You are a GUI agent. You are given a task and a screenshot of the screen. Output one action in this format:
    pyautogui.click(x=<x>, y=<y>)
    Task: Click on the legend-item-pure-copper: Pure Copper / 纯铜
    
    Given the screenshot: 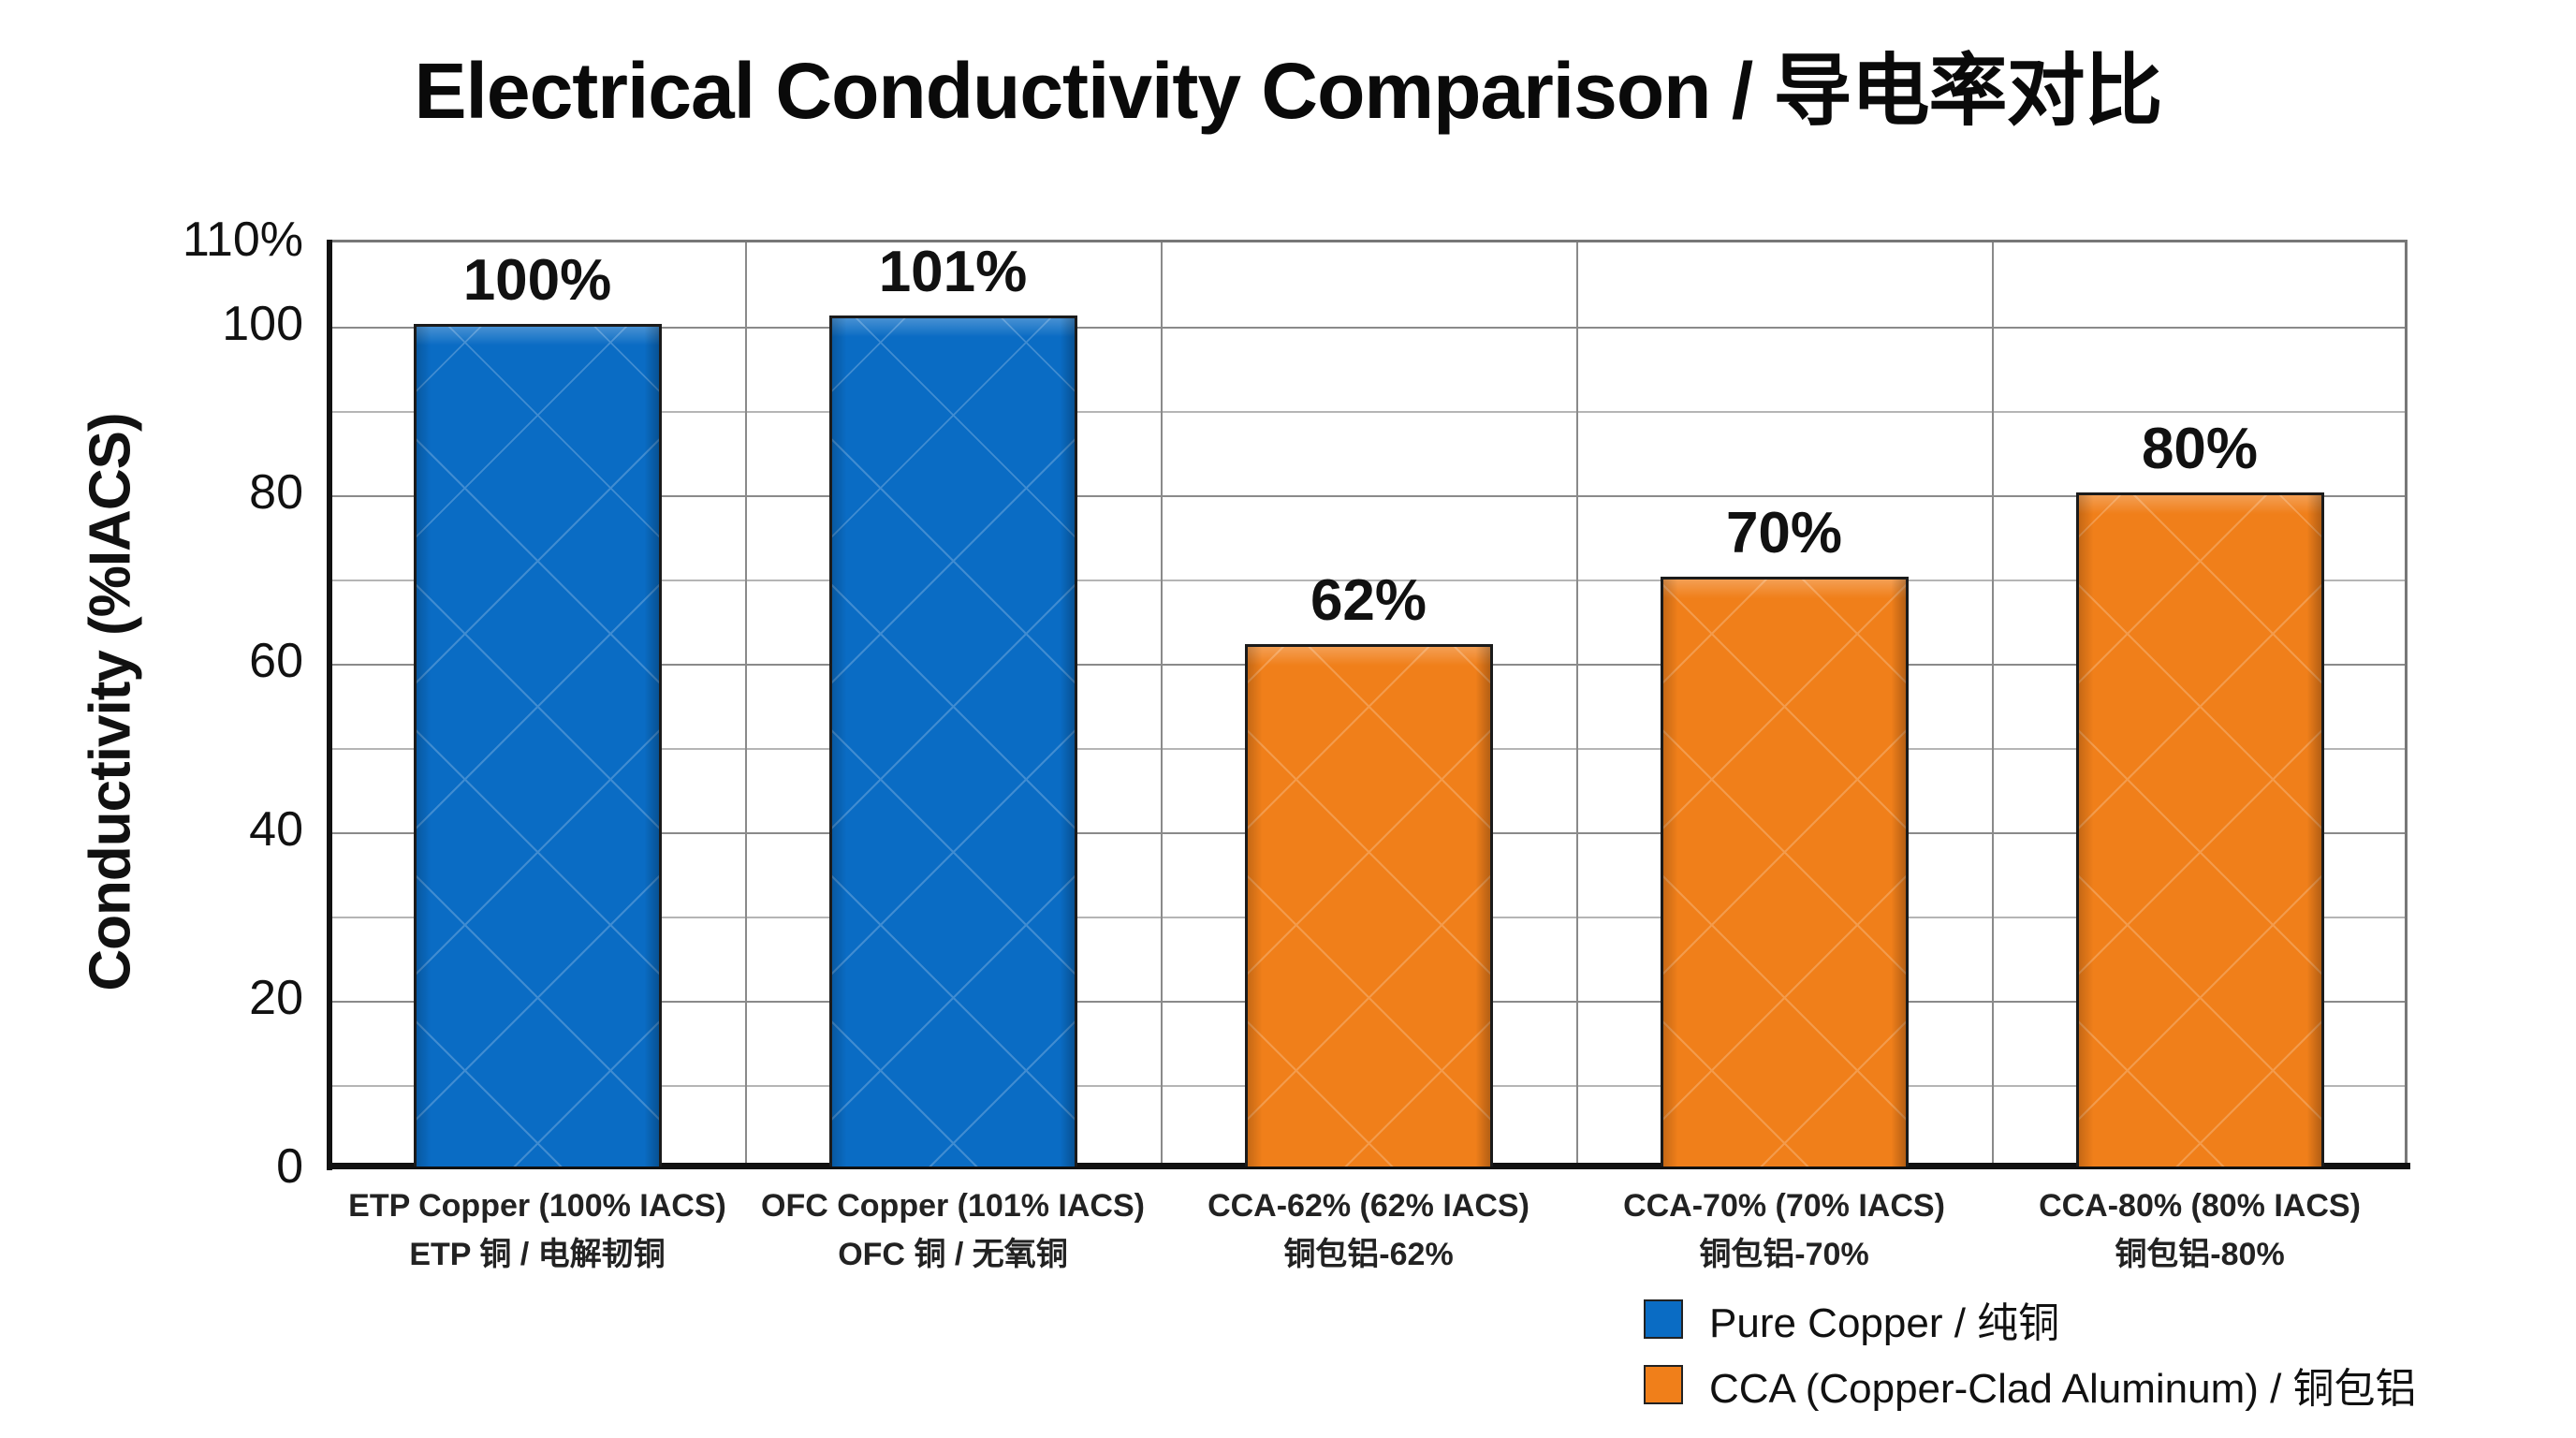 What is the action you would take?
    pyautogui.click(x=2030, y=1319)
    